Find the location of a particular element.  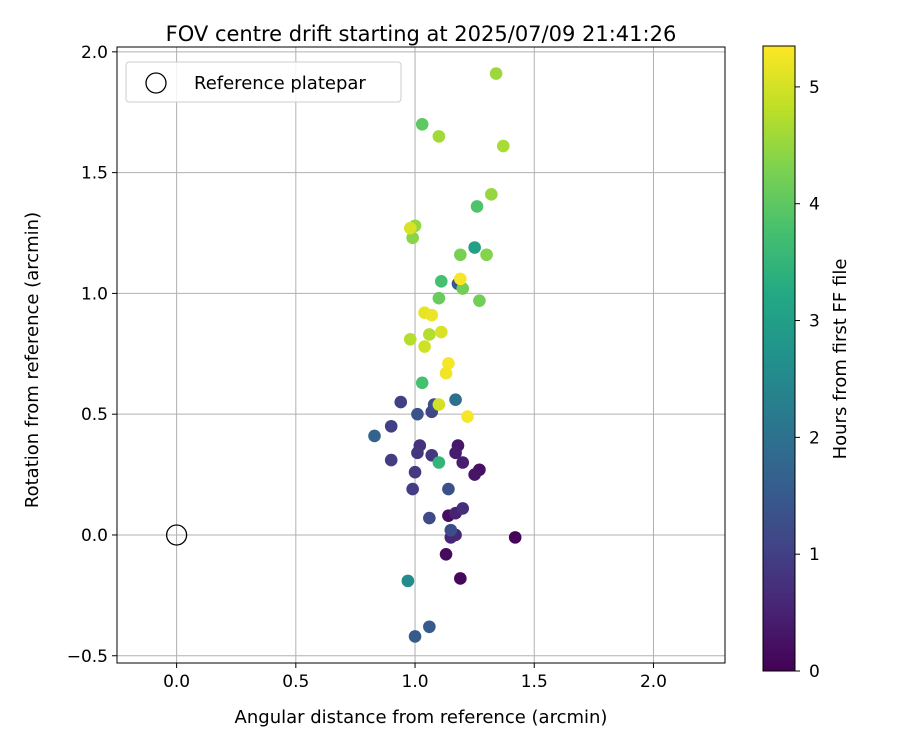

y-axis: −0.5 0.0 0.5 1.0 1.5 2.0 is located at coordinates (92, 355).